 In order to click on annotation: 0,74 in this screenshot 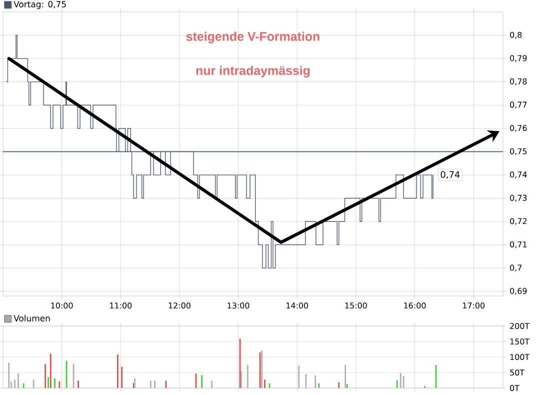, I will do `click(450, 175)`.